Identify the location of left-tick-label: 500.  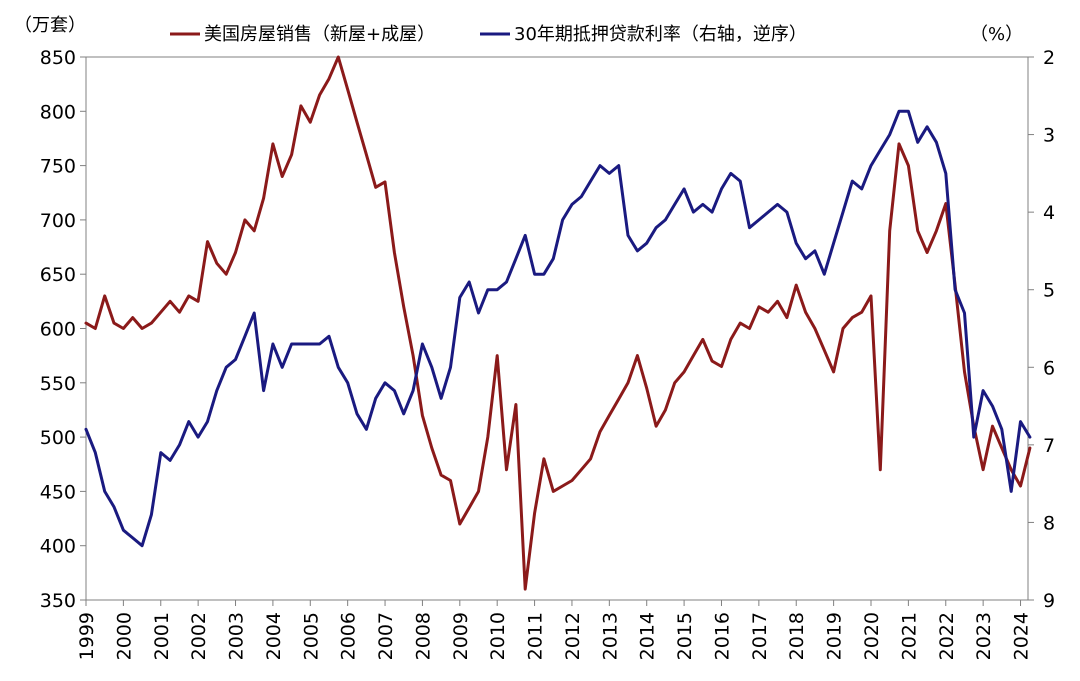
(58, 438).